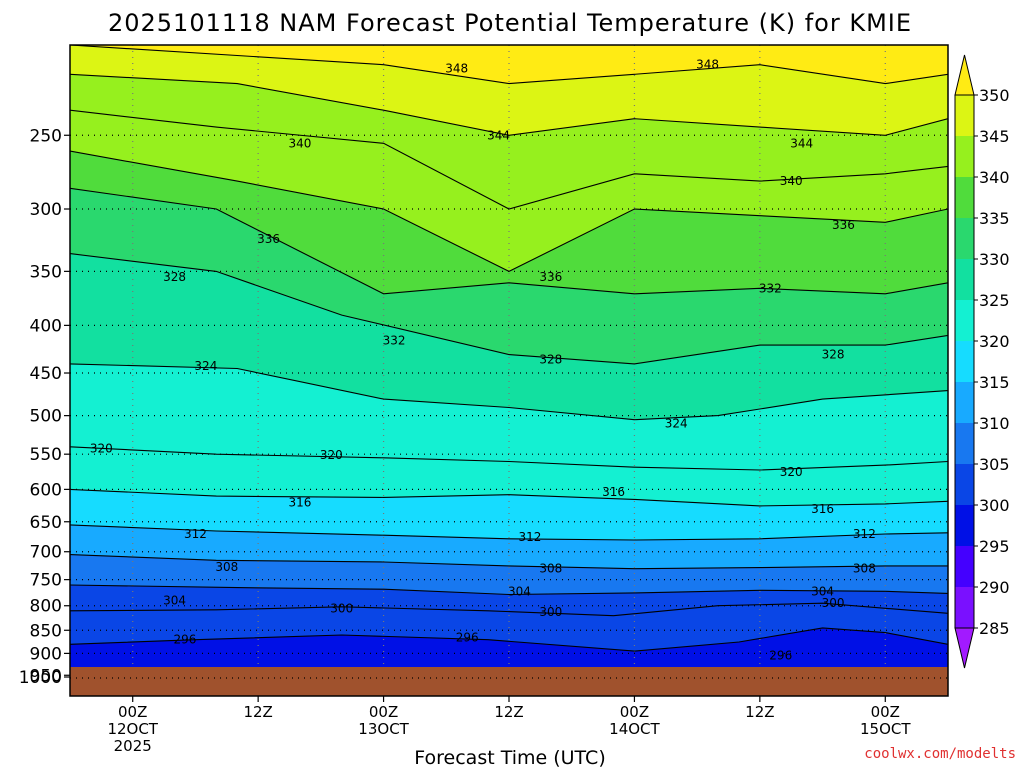 The height and width of the screenshot is (768, 1024). I want to click on colorbar-tick-label-290: 290, so click(994, 587).